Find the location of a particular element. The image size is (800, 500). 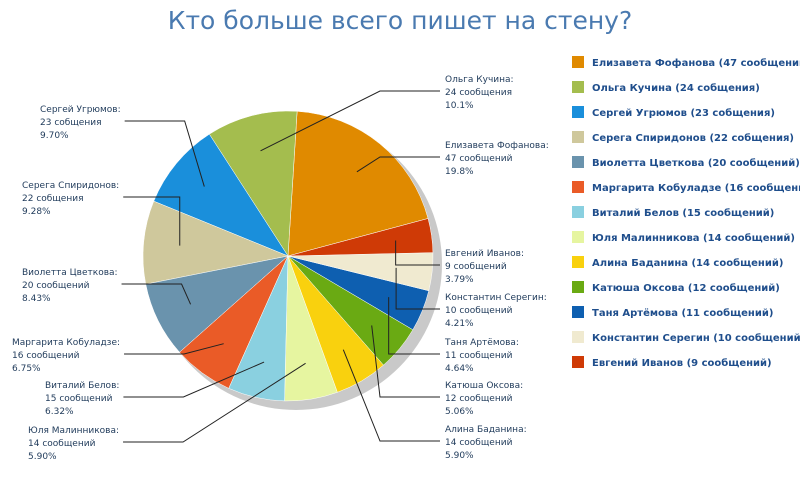

callout-value: 23 собщения is located at coordinates (70, 123).